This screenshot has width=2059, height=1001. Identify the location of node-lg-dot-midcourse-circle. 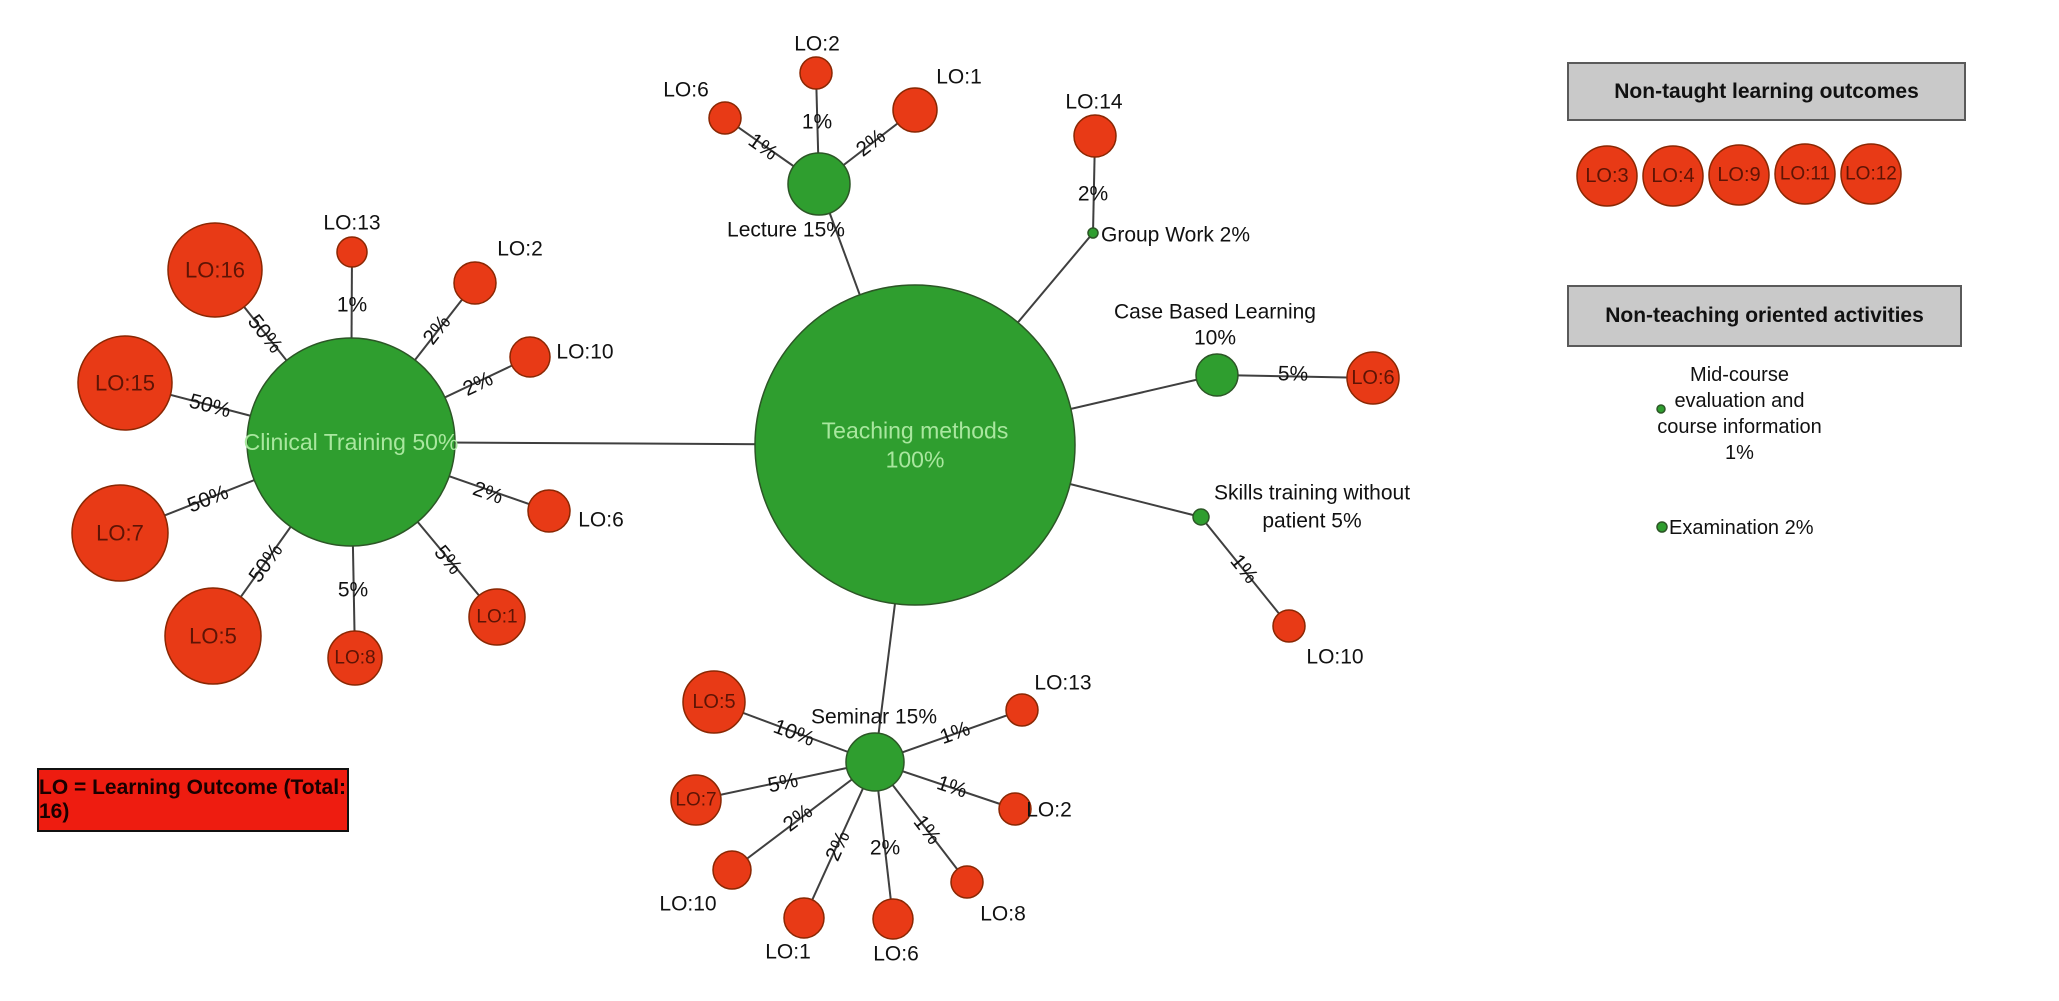
(1661, 409).